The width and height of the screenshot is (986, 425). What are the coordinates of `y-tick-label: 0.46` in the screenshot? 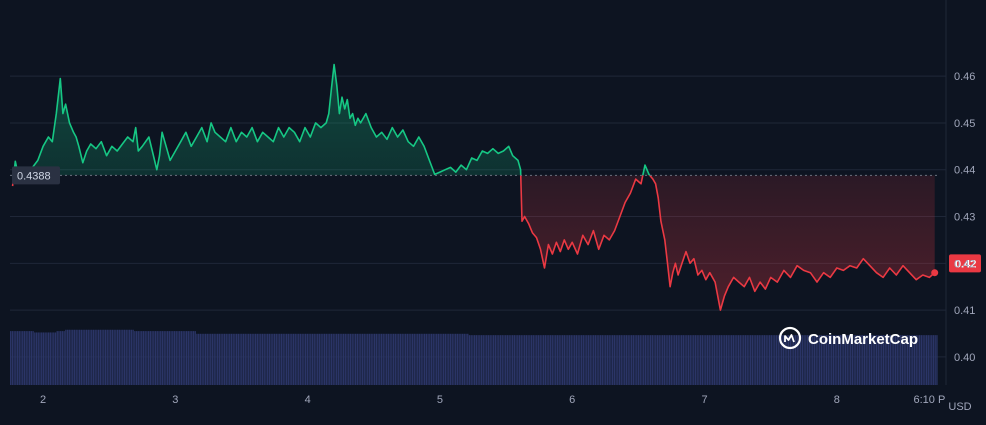 It's located at (964, 77).